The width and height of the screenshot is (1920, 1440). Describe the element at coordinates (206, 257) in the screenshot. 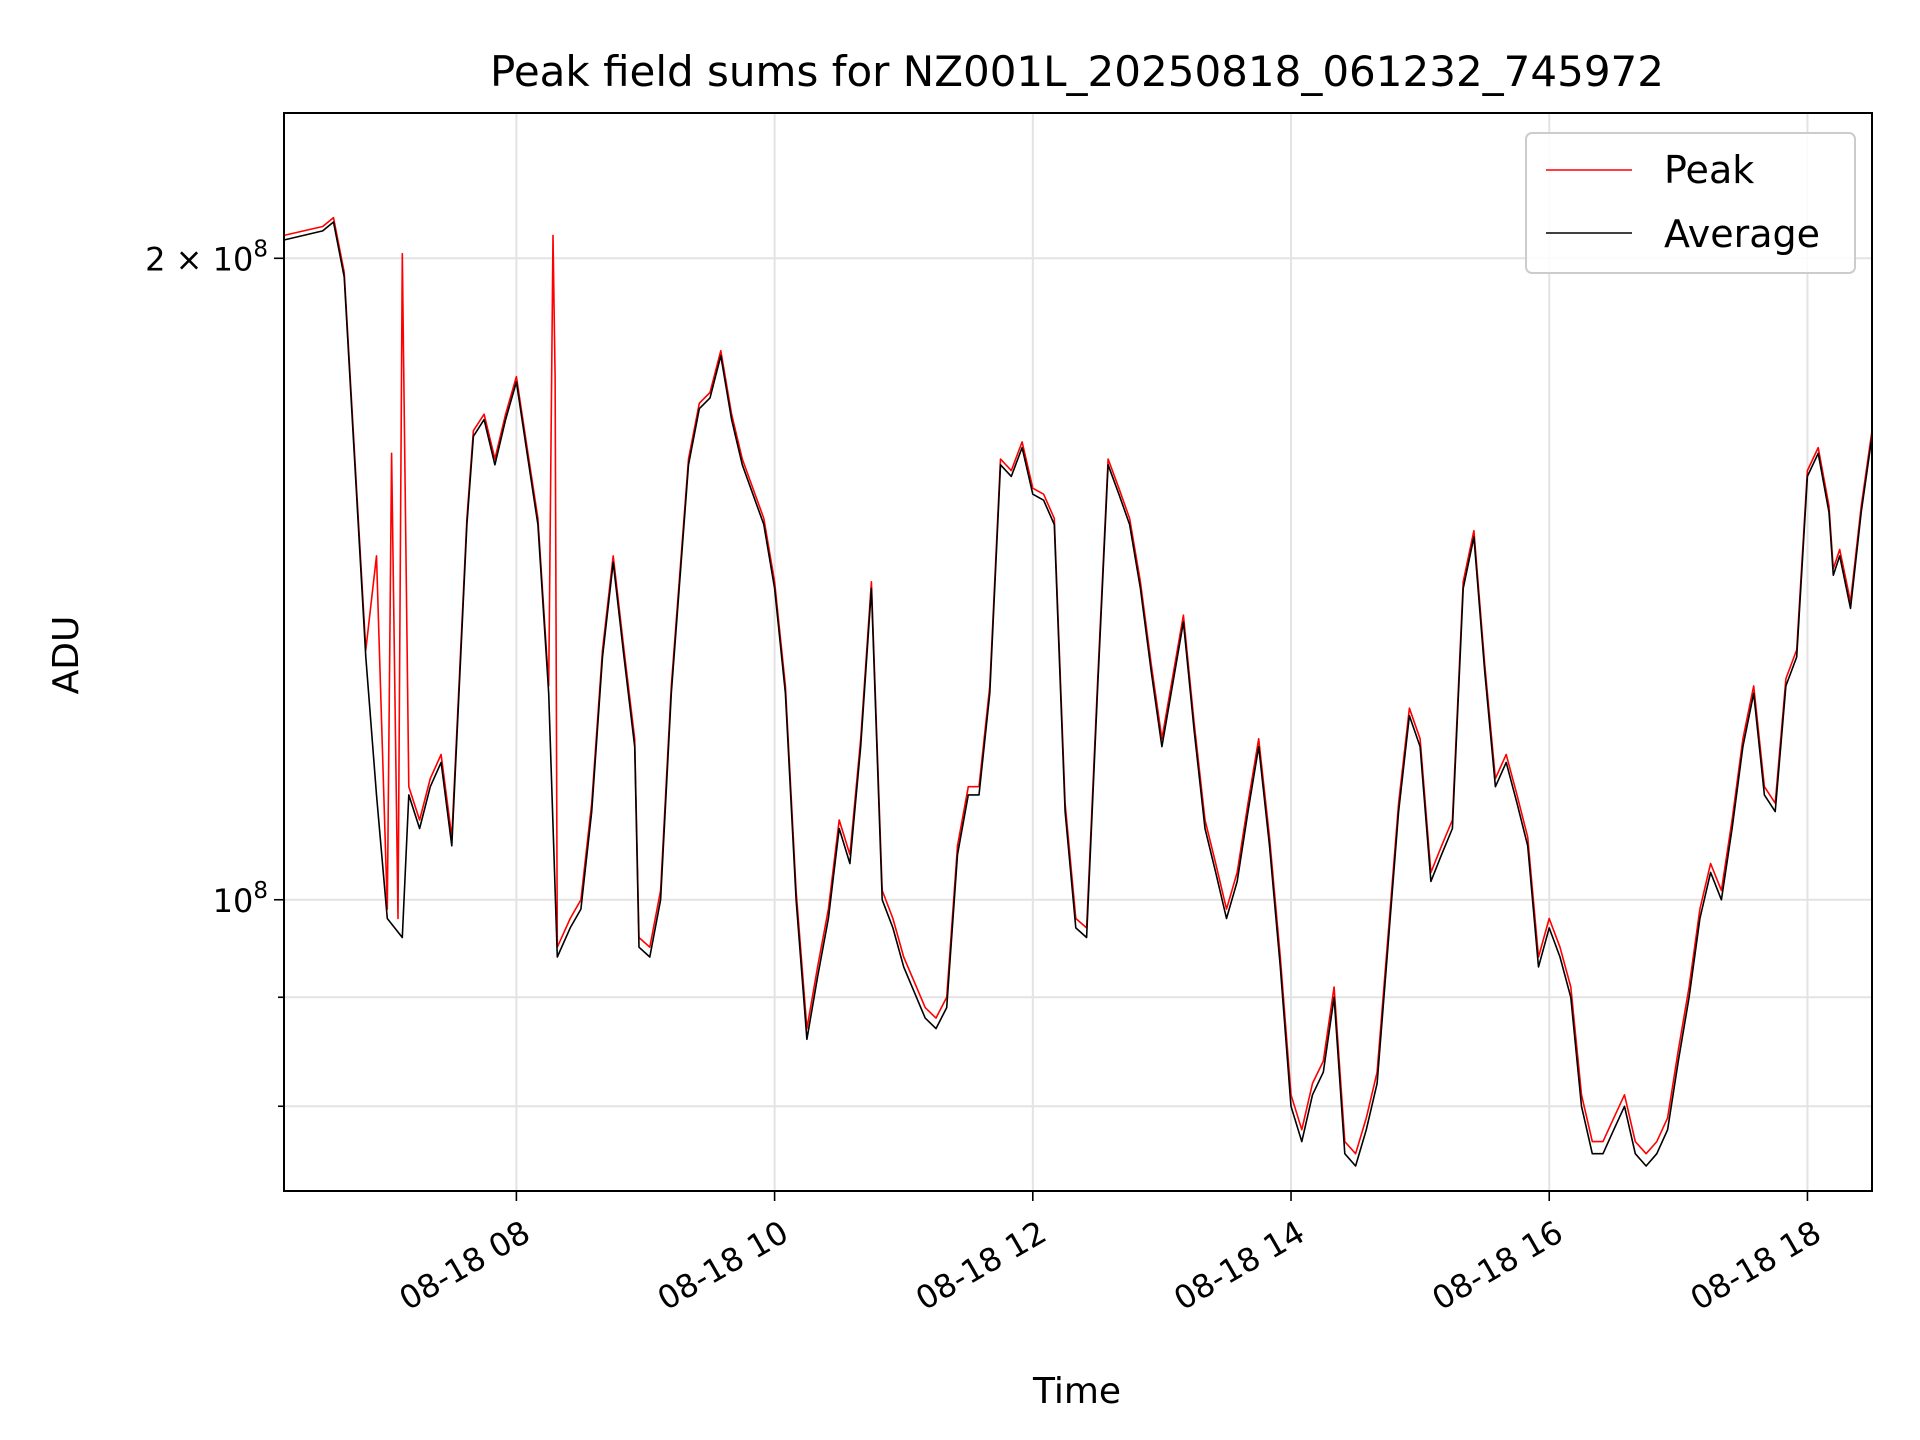

I see `y-tick-label: 2 × 108` at that location.